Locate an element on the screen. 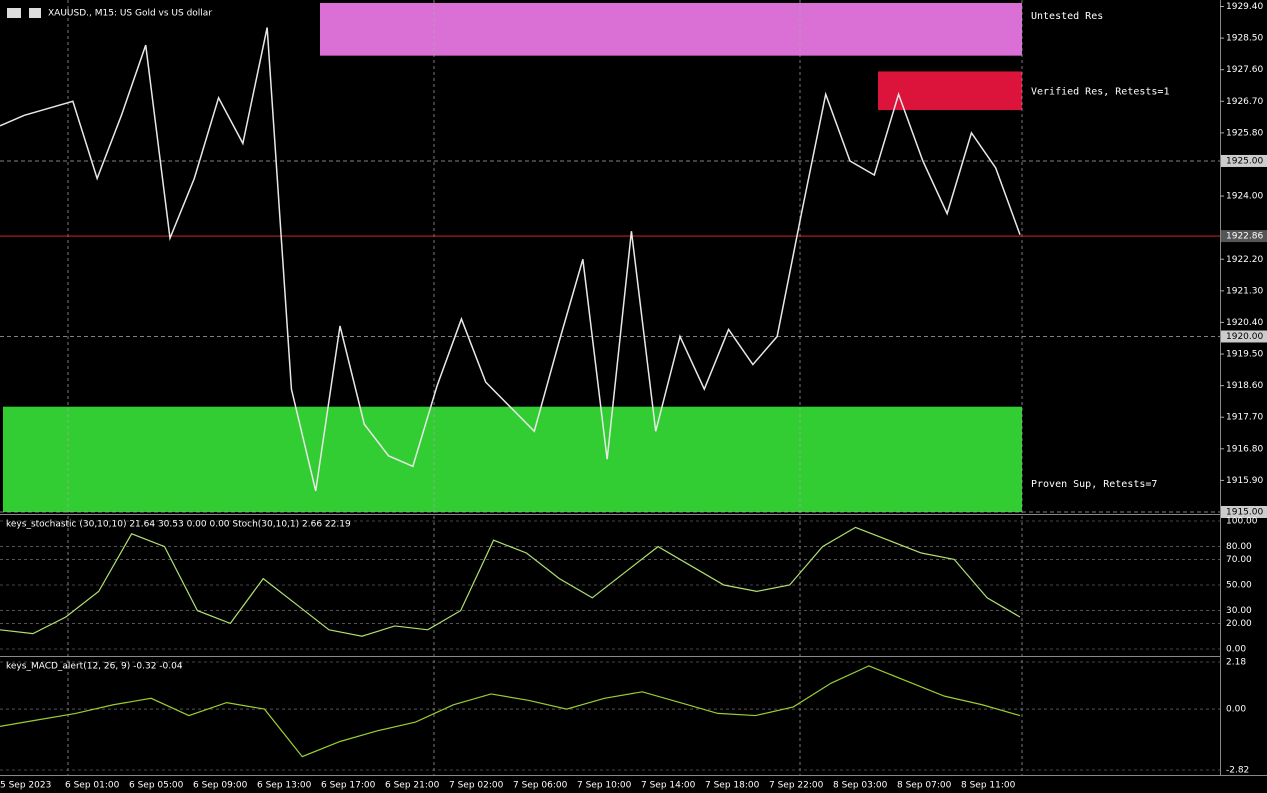 This screenshot has height=793, width=1267. time-label: 6 Sep 21:00 is located at coordinates (412, 786).